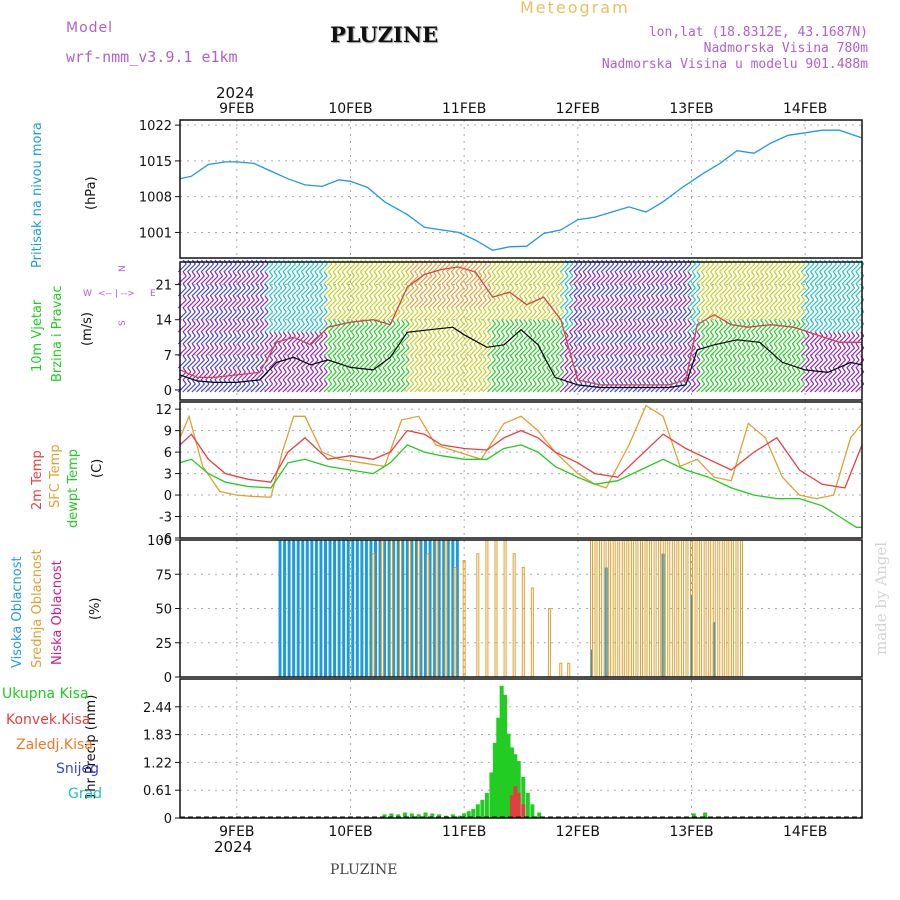  What do you see at coordinates (464, 832) in the screenshot?
I see `bottom-day-label-11FEB: 11FEB` at bounding box center [464, 832].